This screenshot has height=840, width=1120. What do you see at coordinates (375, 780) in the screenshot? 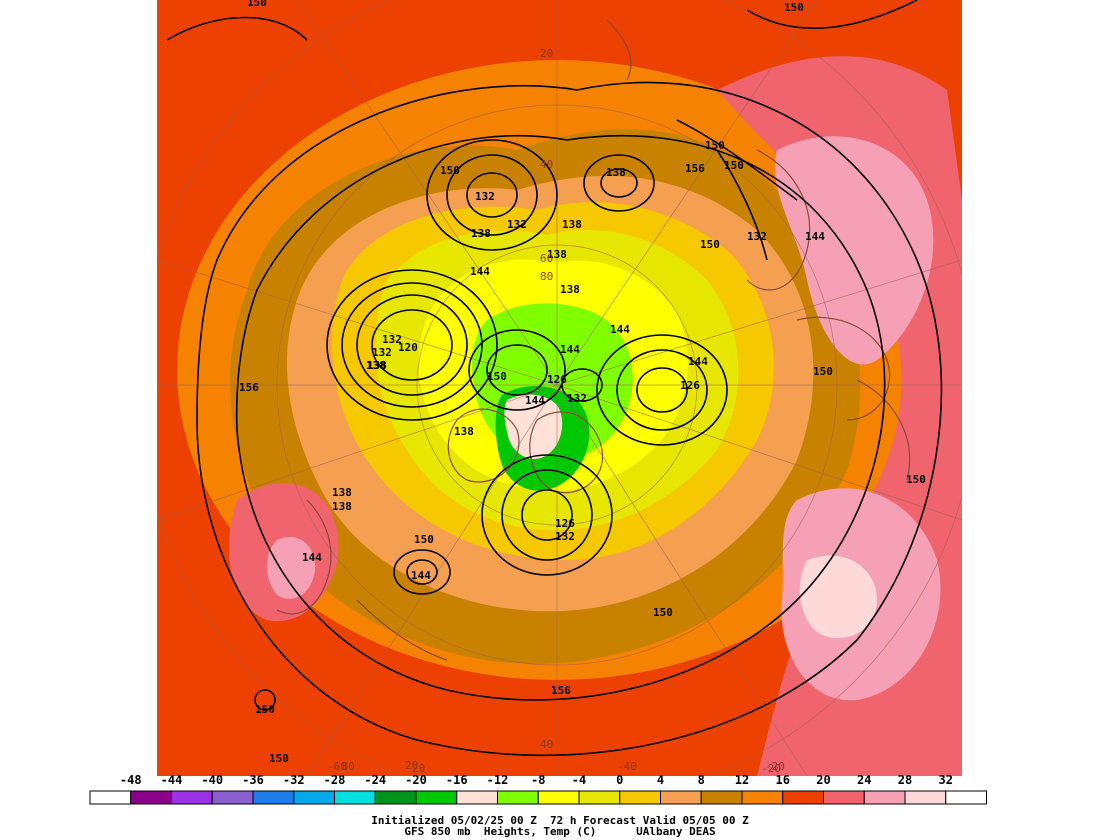
I see `legend-tick-label: -24` at bounding box center [375, 780].